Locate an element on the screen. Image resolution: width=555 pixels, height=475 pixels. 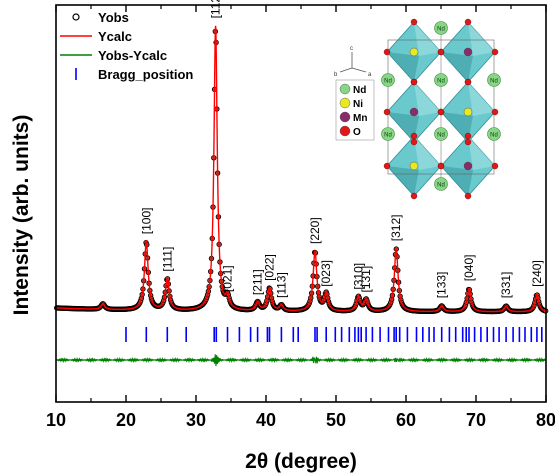
legend-label: Ycalc is located at coordinates (115, 36).